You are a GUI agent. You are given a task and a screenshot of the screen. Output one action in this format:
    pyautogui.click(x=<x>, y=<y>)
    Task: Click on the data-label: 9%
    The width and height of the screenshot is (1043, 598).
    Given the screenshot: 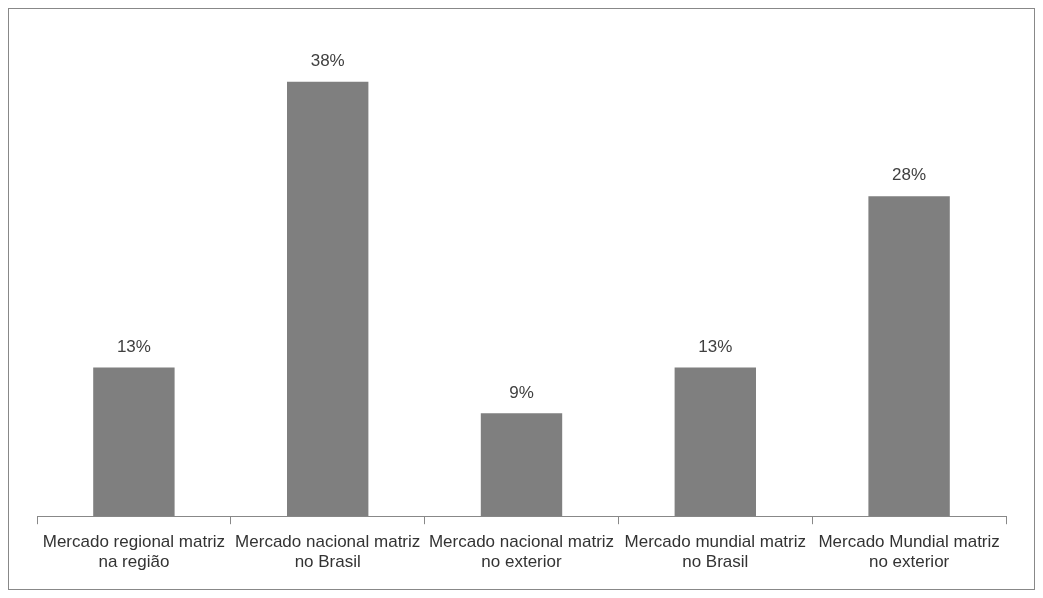 What is the action you would take?
    pyautogui.click(x=521, y=392)
    